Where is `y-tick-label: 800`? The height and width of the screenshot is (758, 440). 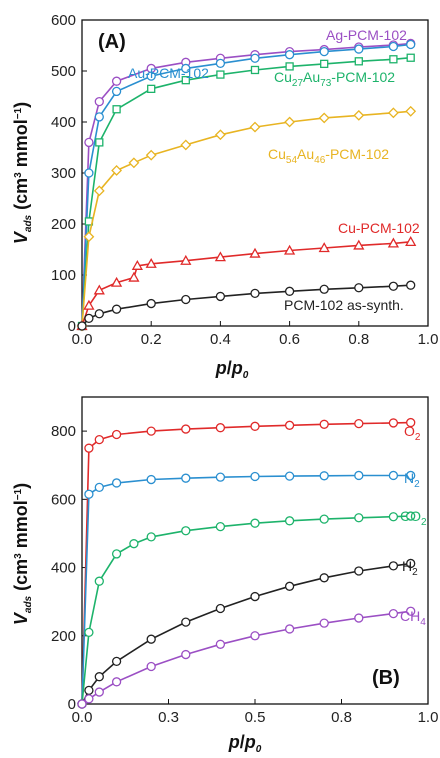
y-tick-label: 800 is located at coordinates (63, 431).